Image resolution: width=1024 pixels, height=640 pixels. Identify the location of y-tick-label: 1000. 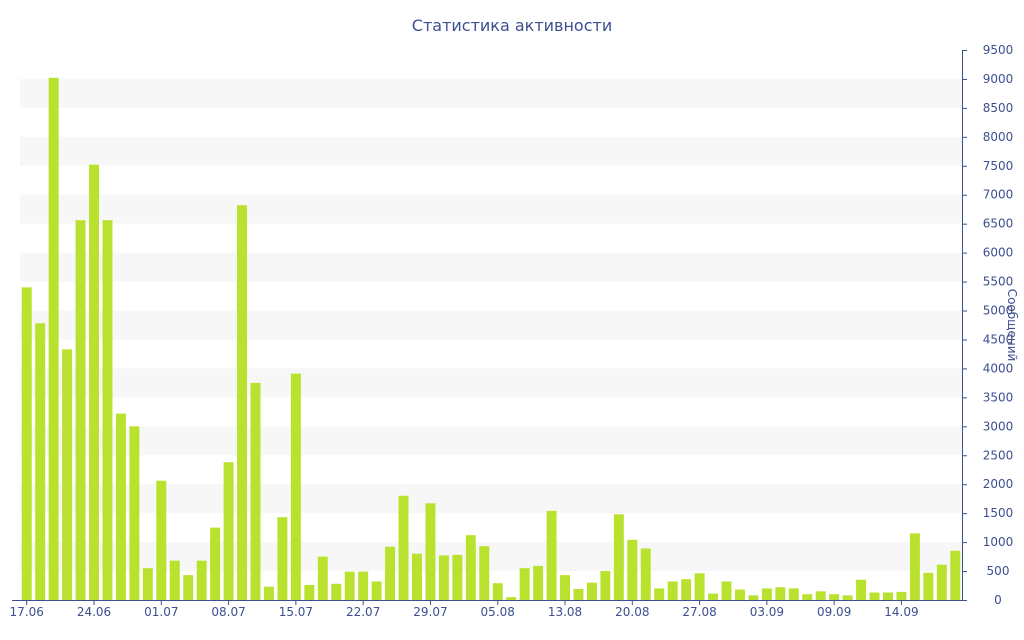
(998, 542).